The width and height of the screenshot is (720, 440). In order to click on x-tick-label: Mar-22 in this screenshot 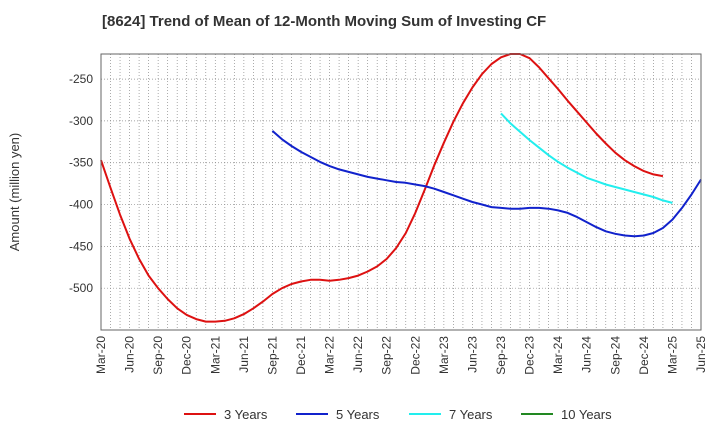, I will do `click(330, 355)`.